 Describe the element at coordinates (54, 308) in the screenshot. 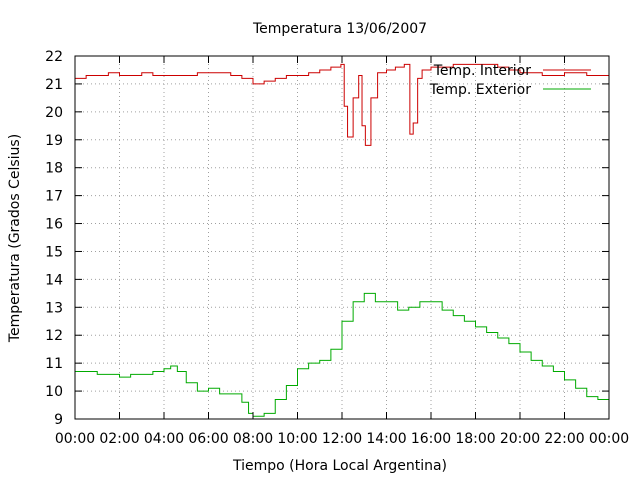

I see `y-tick-label: 13` at that location.